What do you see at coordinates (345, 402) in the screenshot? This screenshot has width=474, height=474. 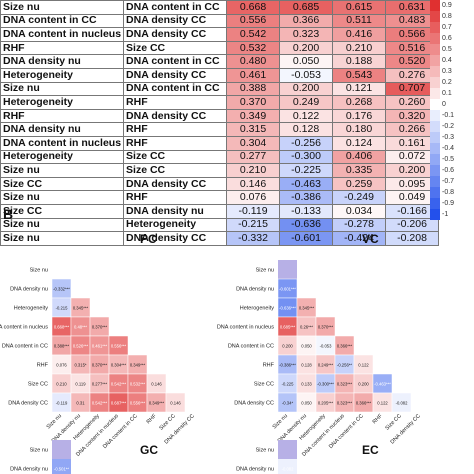 I see `heatmap-cell-label: 0.323***` at bounding box center [345, 402].